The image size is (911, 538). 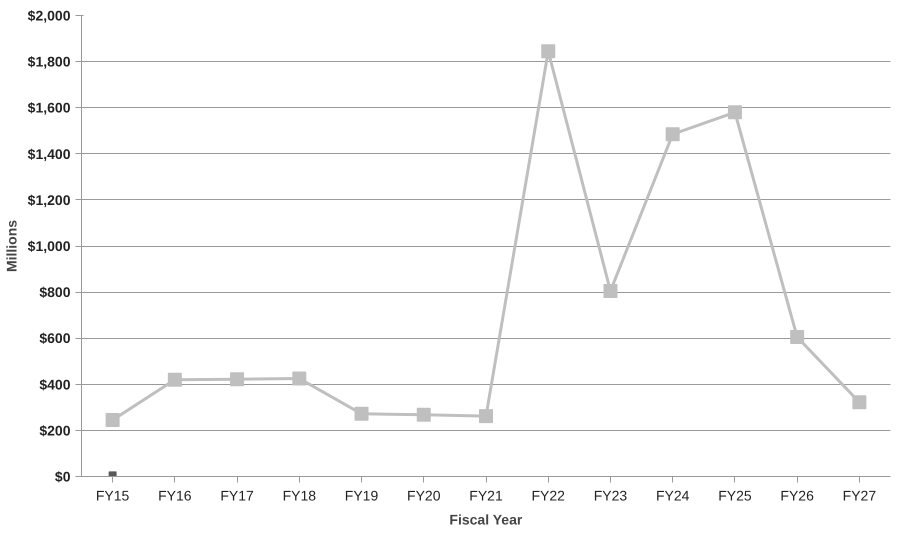 What do you see at coordinates (299, 496) in the screenshot?
I see `x-tick-label: FY18` at bounding box center [299, 496].